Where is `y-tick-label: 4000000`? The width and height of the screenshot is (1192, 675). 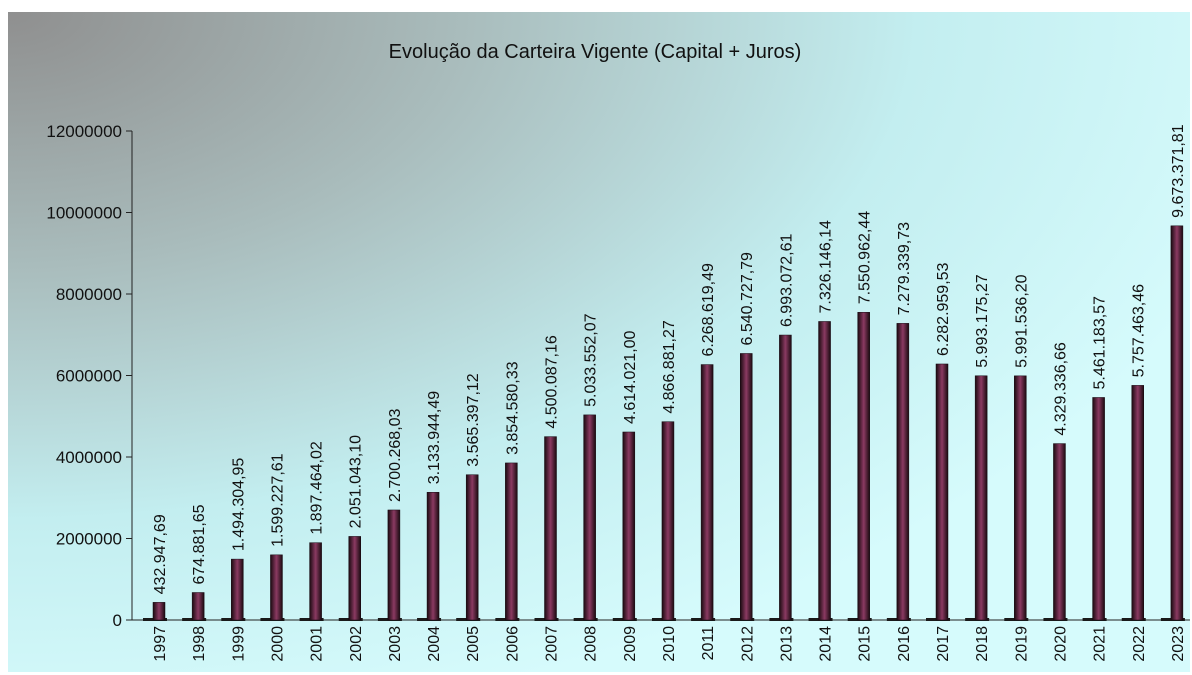
y-tick-label: 4000000 is located at coordinates (89, 457).